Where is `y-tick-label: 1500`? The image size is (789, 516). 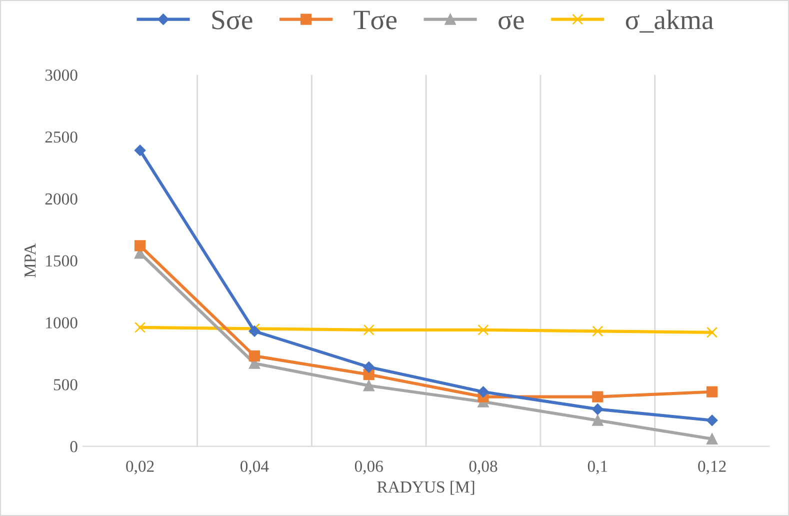
y-tick-label: 1500 is located at coordinates (62, 261).